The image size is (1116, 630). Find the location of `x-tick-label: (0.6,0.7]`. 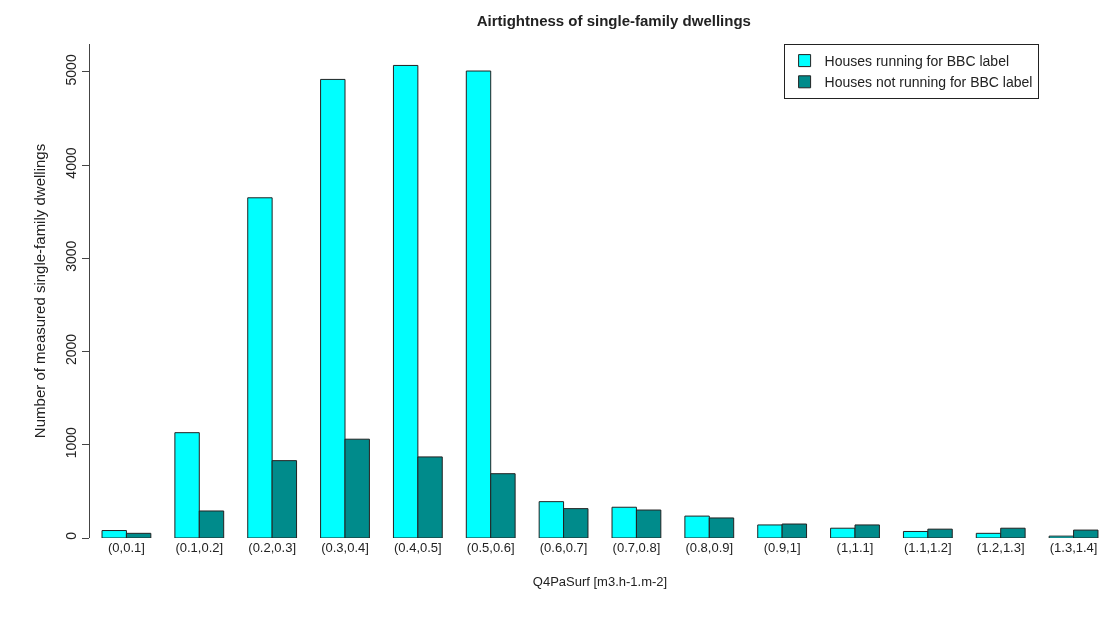

x-tick-label: (0.6,0.7] is located at coordinates (563, 547).